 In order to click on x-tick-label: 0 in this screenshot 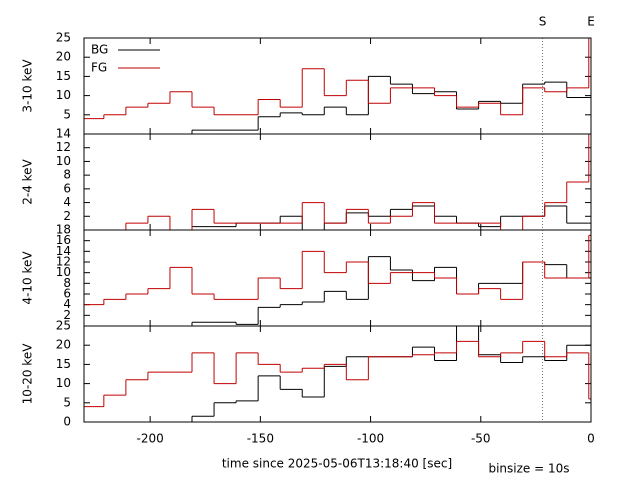, I will do `click(591, 439)`.